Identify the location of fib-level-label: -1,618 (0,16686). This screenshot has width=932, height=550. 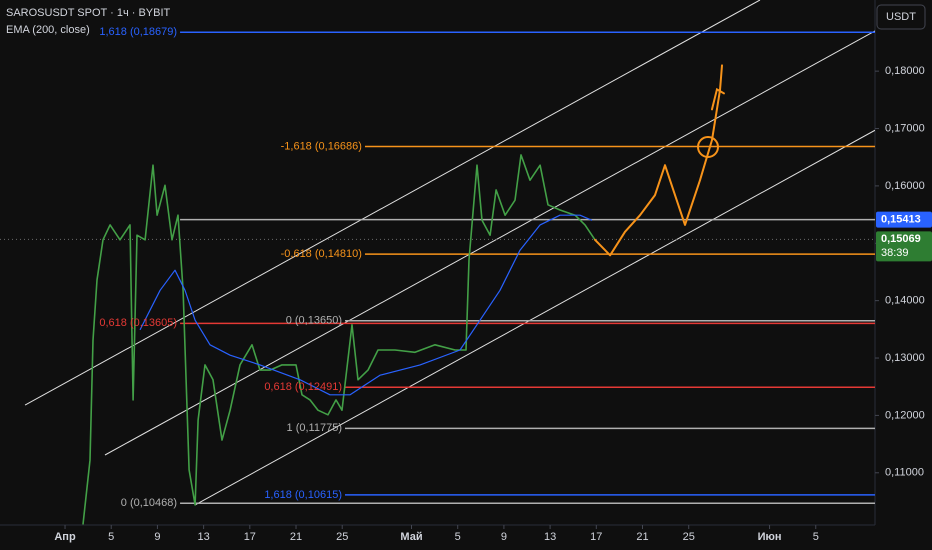
(321, 146).